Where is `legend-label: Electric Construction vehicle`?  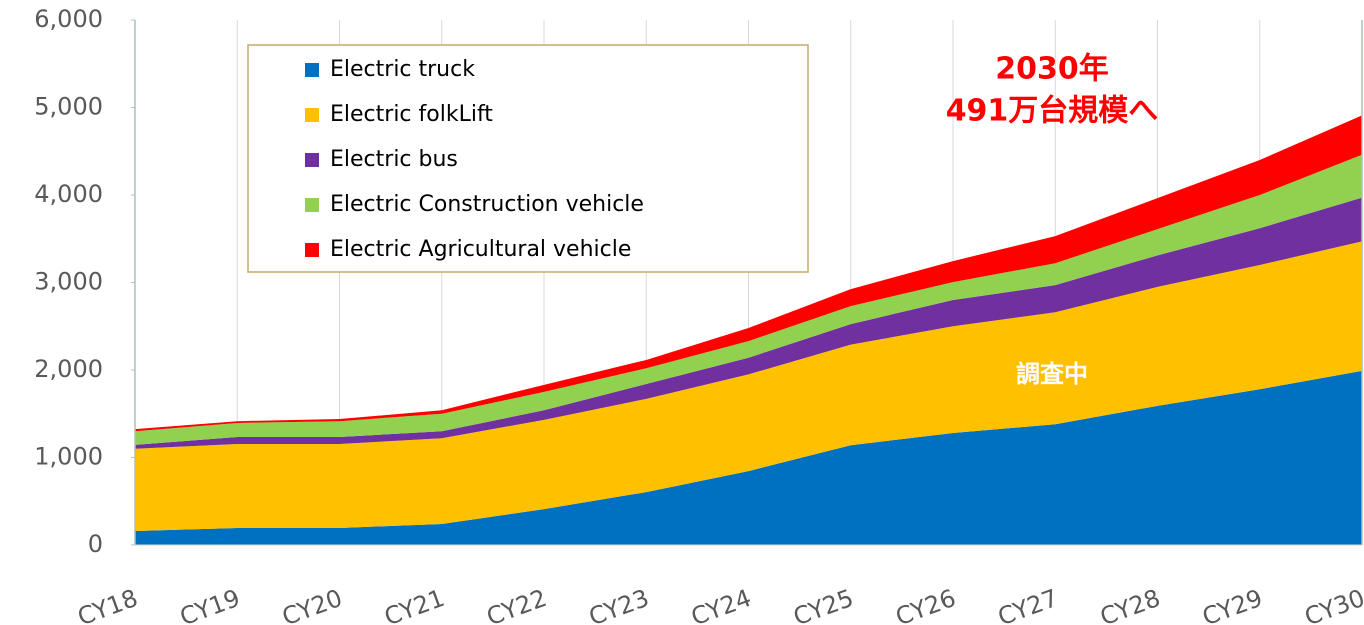 legend-label: Electric Construction vehicle is located at coordinates (487, 204).